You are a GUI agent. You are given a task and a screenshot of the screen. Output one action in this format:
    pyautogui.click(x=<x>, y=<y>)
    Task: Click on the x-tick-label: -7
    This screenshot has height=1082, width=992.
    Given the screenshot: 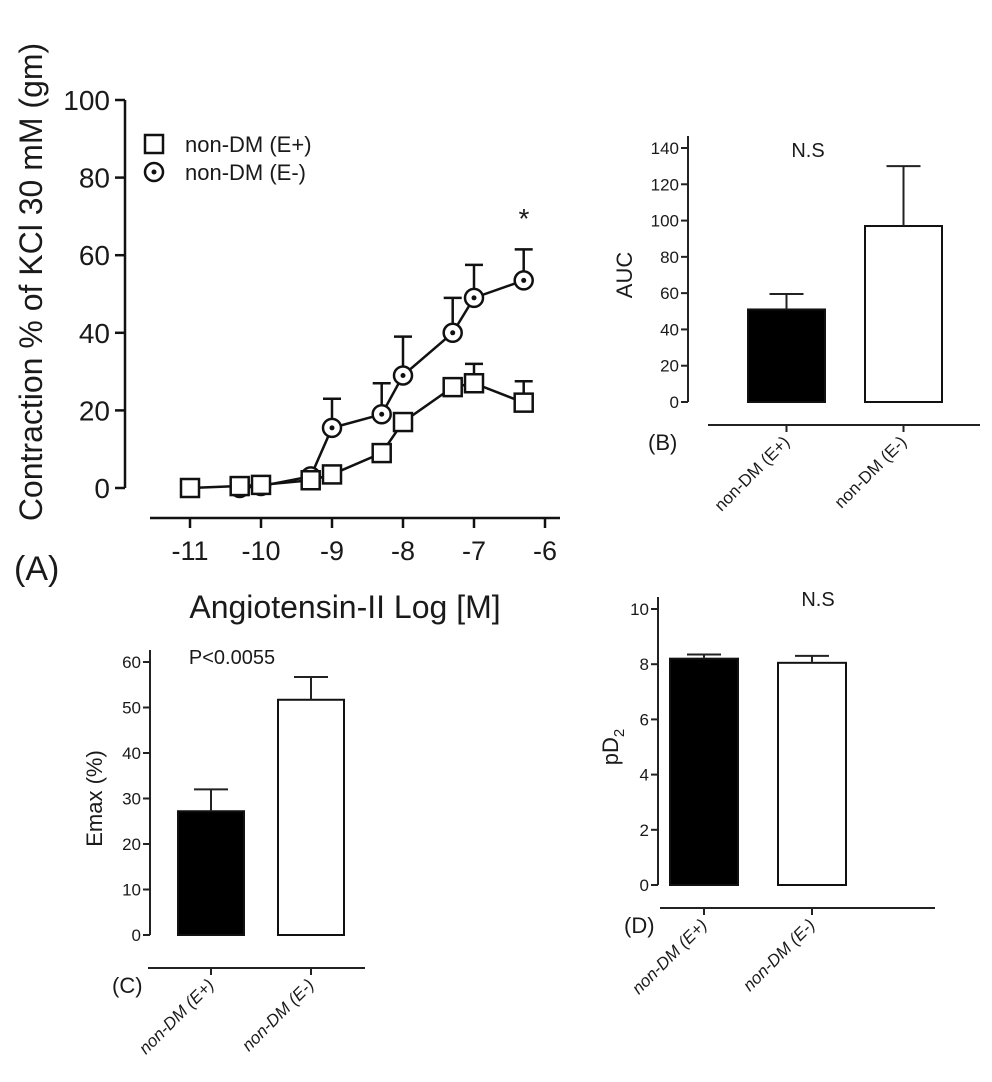 What is the action you would take?
    pyautogui.click(x=474, y=551)
    